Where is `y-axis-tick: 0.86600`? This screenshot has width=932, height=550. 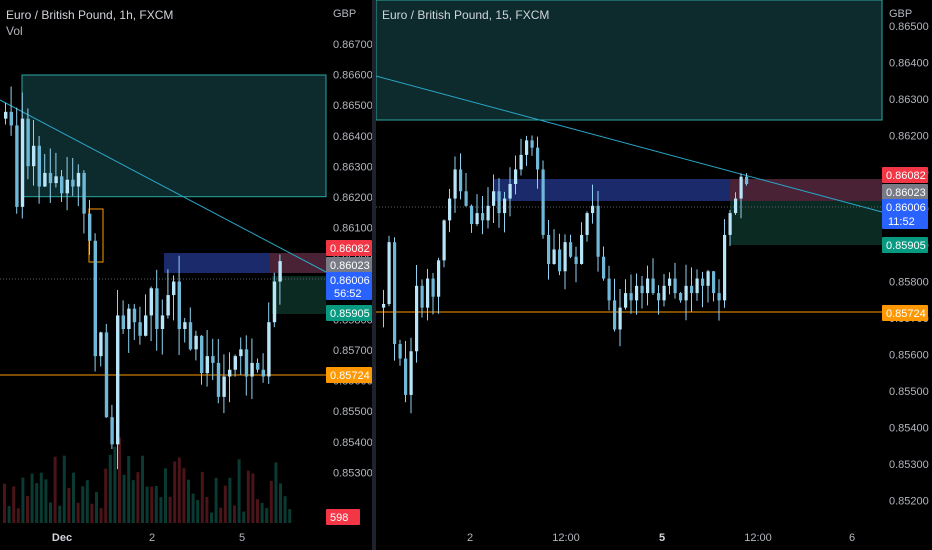 y-axis-tick: 0.86600 is located at coordinates (352, 76).